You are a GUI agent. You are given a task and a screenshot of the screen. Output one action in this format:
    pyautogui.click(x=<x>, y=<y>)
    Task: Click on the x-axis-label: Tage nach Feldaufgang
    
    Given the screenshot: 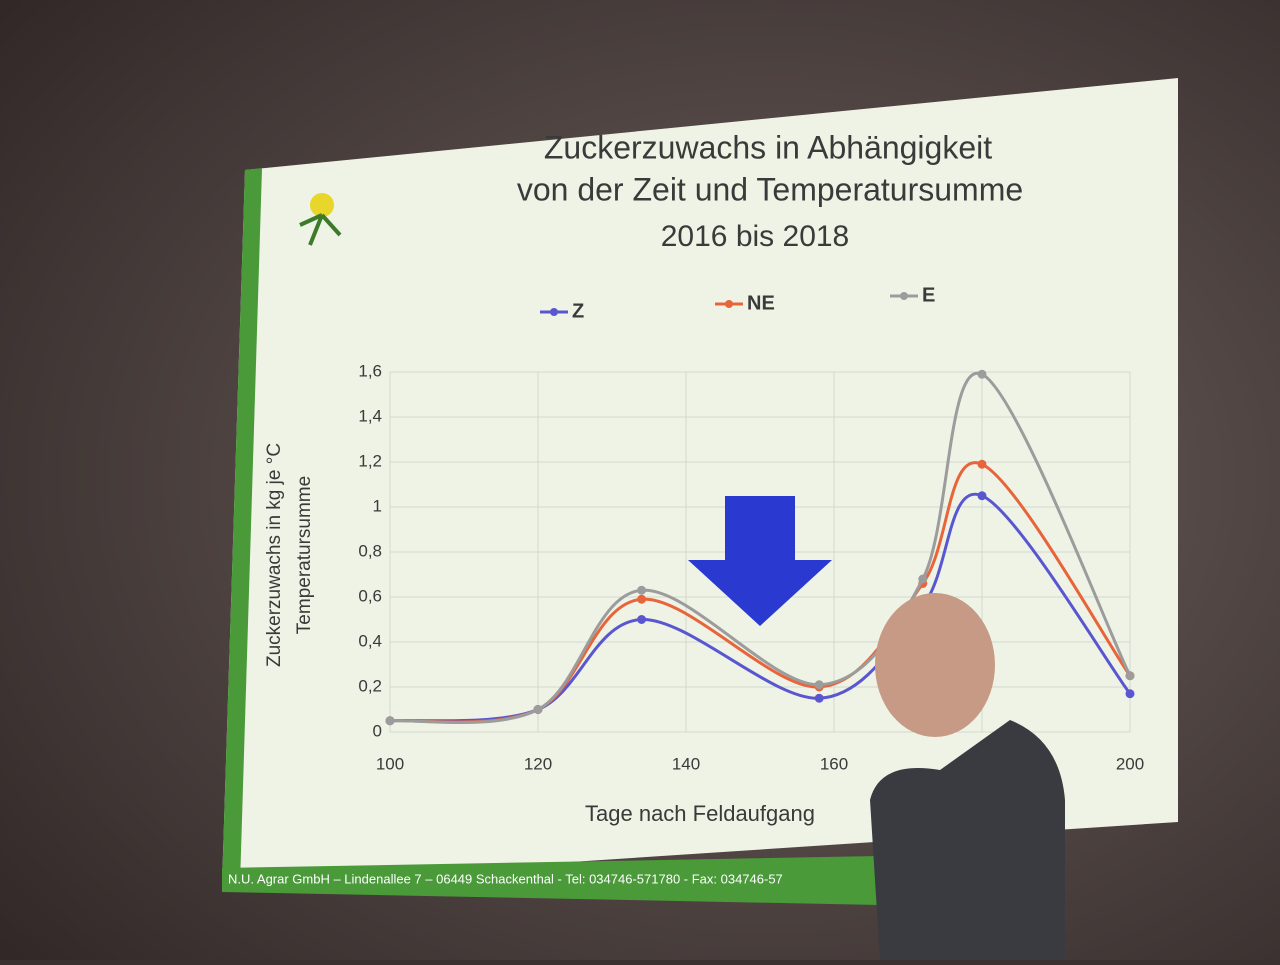 What is the action you would take?
    pyautogui.click(x=700, y=813)
    